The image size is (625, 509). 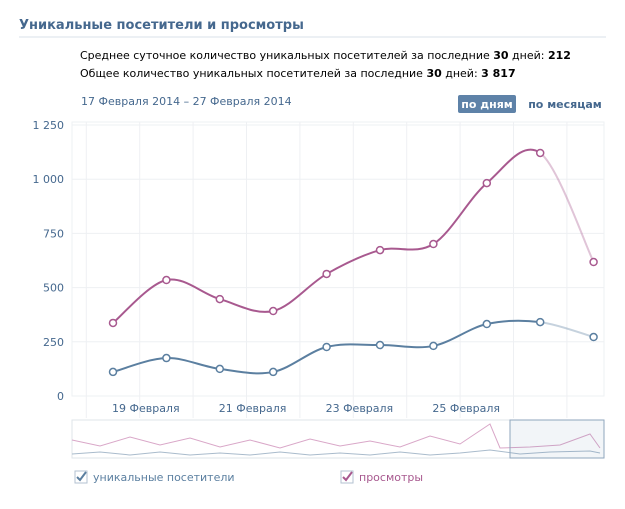 What do you see at coordinates (49, 125) in the screenshot?
I see `y-tick-label: 1 250` at bounding box center [49, 125].